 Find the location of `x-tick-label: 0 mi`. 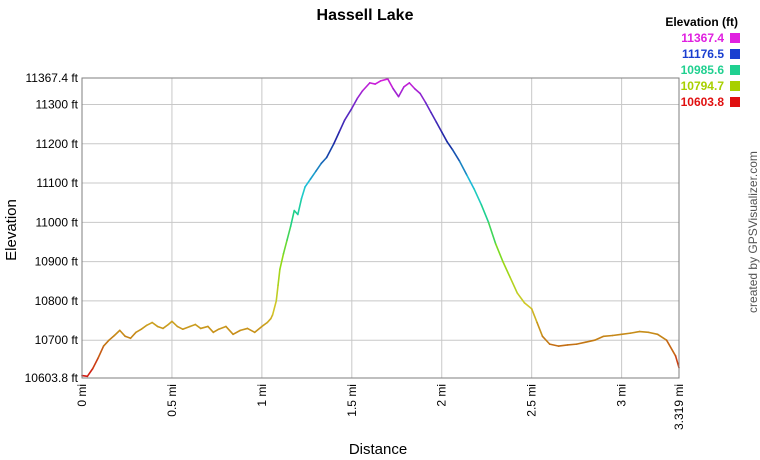

x-tick-label: 0 mi is located at coordinates (82, 395).